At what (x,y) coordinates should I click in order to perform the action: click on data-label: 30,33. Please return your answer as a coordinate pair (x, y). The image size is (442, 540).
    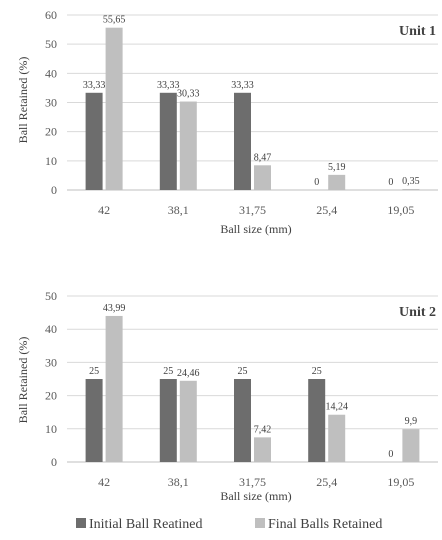
    Looking at the image, I should click on (188, 94).